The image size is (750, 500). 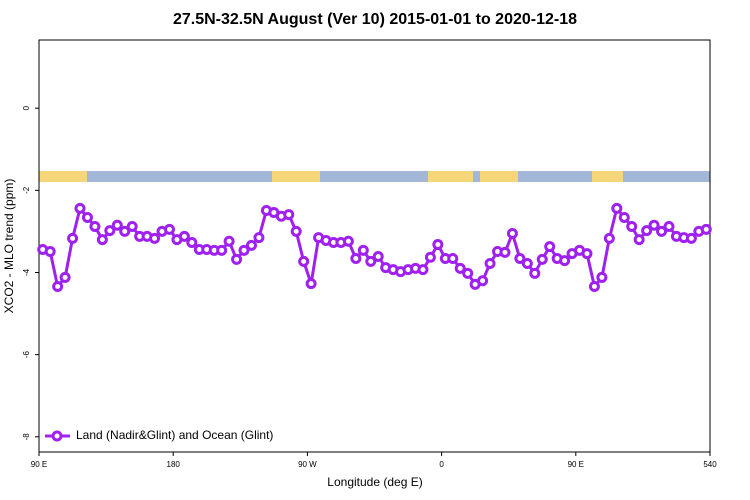 I want to click on y-tick-label: -8, so click(x=26, y=437).